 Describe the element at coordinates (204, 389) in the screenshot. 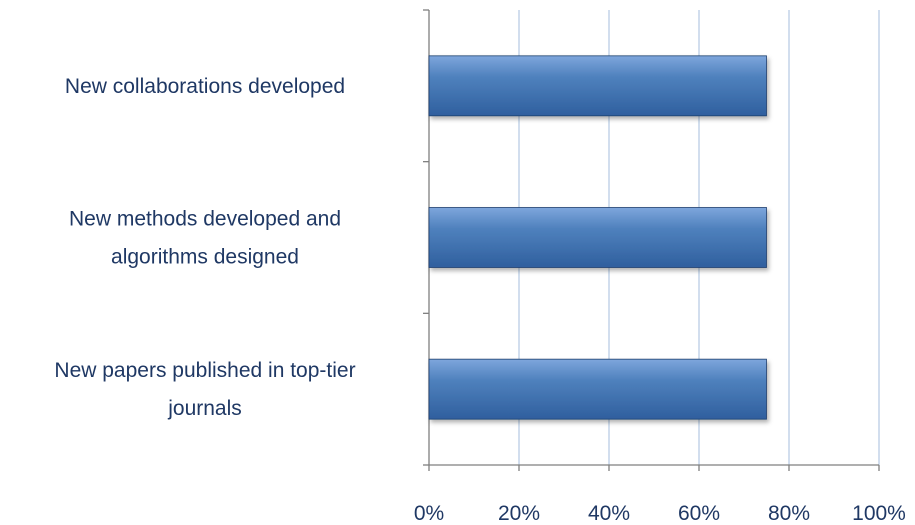

I see `category-label-3: New papers published in top-tier journals` at that location.